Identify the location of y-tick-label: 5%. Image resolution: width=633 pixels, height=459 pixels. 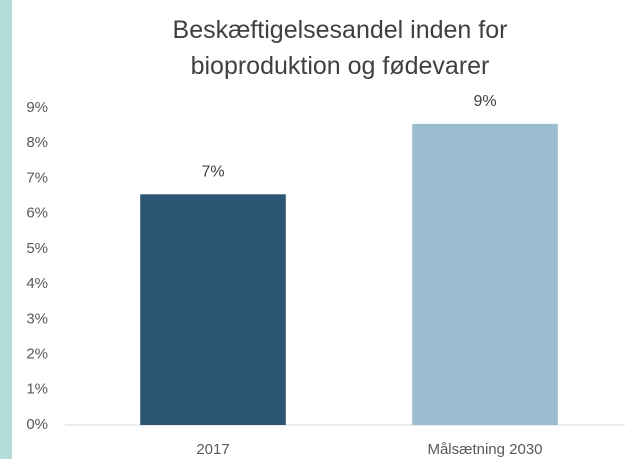
(37, 248).